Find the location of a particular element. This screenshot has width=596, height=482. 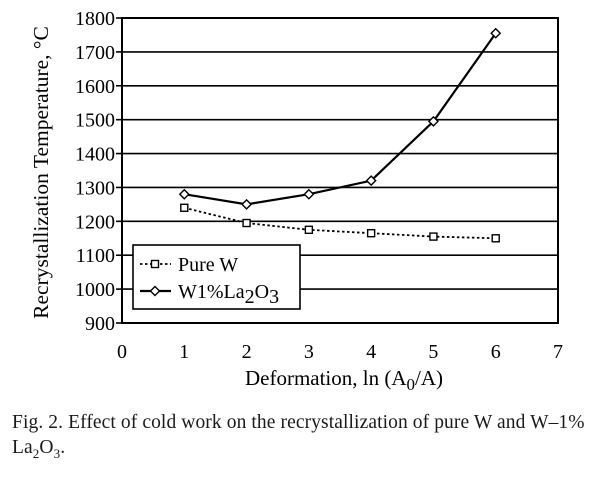

y-tick-label-900: 900 is located at coordinates (100, 324).